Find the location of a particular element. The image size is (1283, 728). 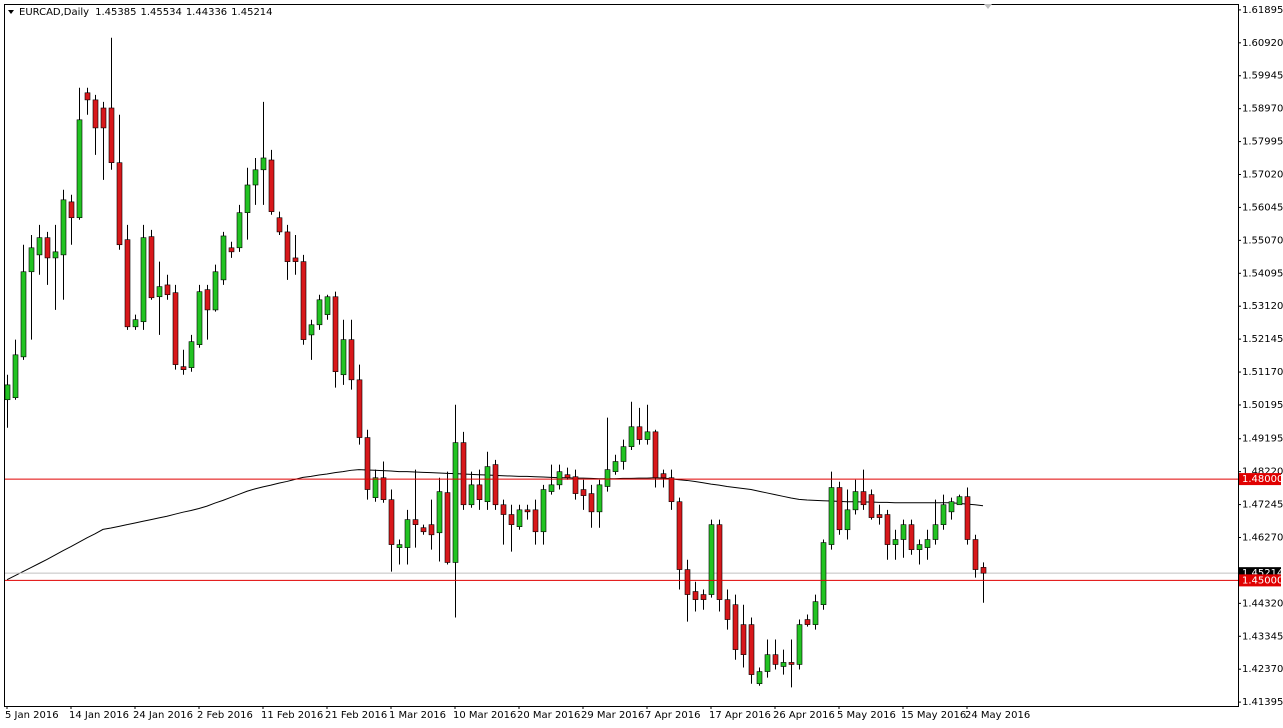

x-tick-label: 15 May 2016 is located at coordinates (933, 715).